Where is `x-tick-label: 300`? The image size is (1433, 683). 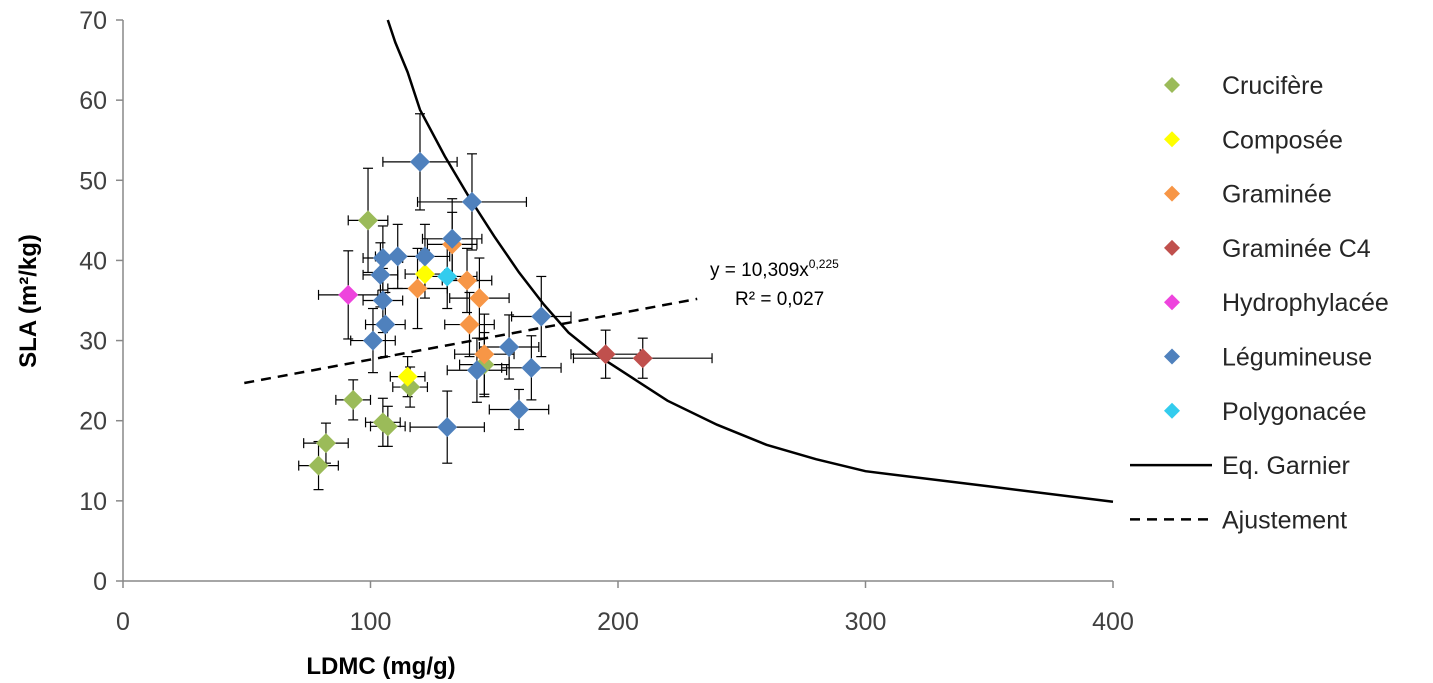
x-tick-label: 300 is located at coordinates (866, 622).